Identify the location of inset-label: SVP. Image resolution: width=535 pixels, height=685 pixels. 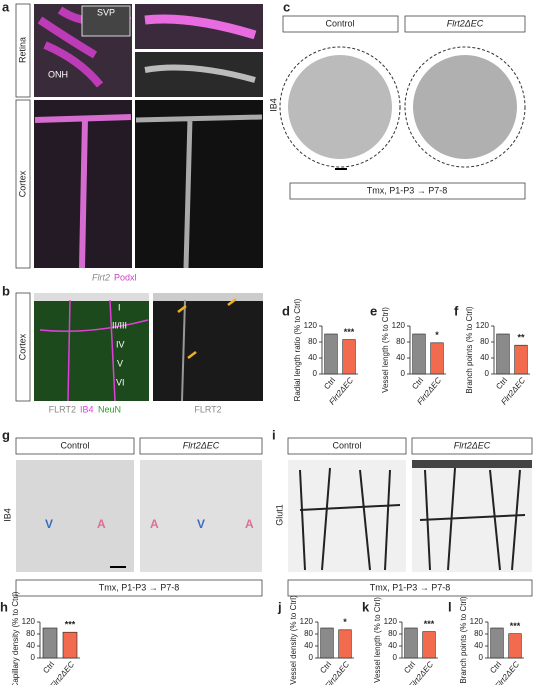
(106, 12).